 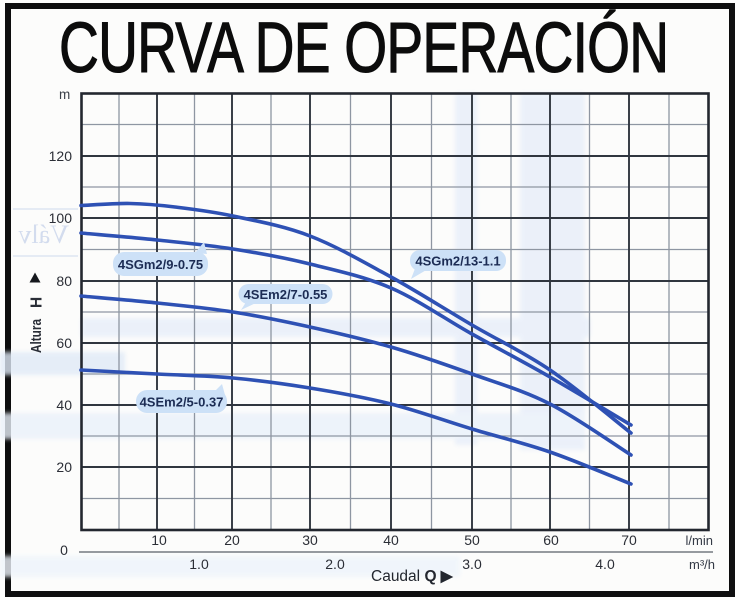 What do you see at coordinates (629, 540) in the screenshot?
I see `svg-text: 70` at bounding box center [629, 540].